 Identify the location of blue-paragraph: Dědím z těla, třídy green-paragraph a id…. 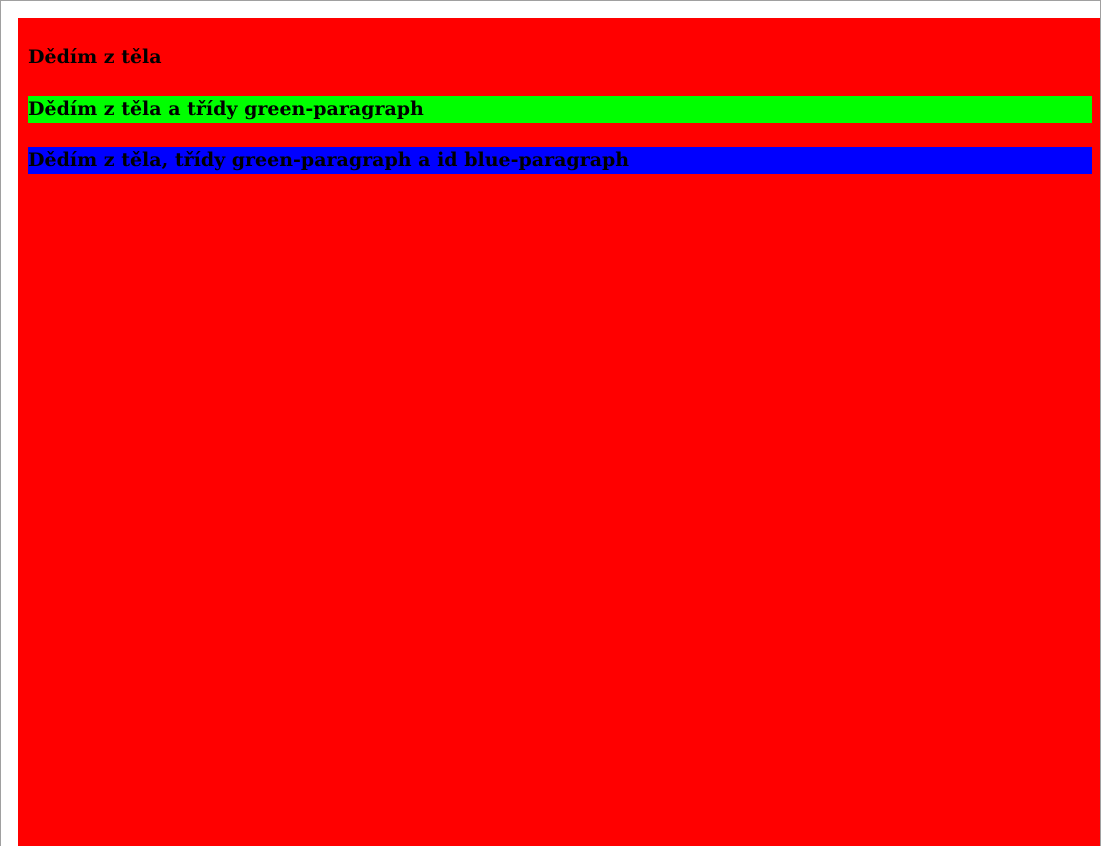
(560, 160).